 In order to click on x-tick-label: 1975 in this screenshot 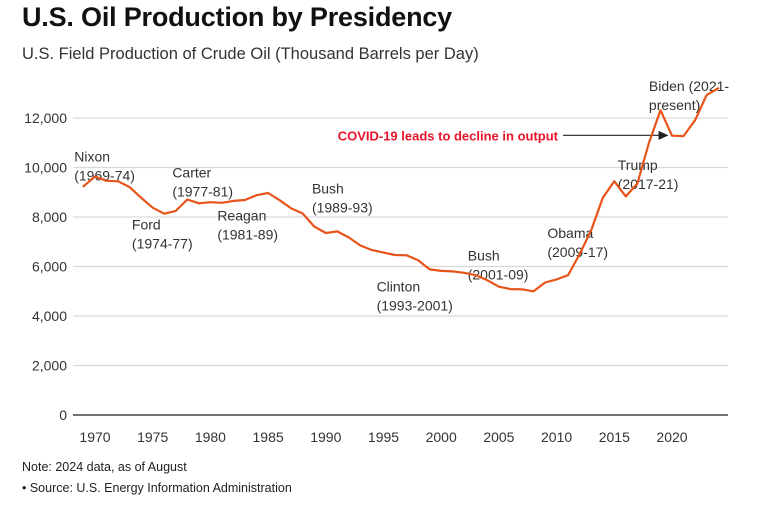, I will do `click(152, 437)`.